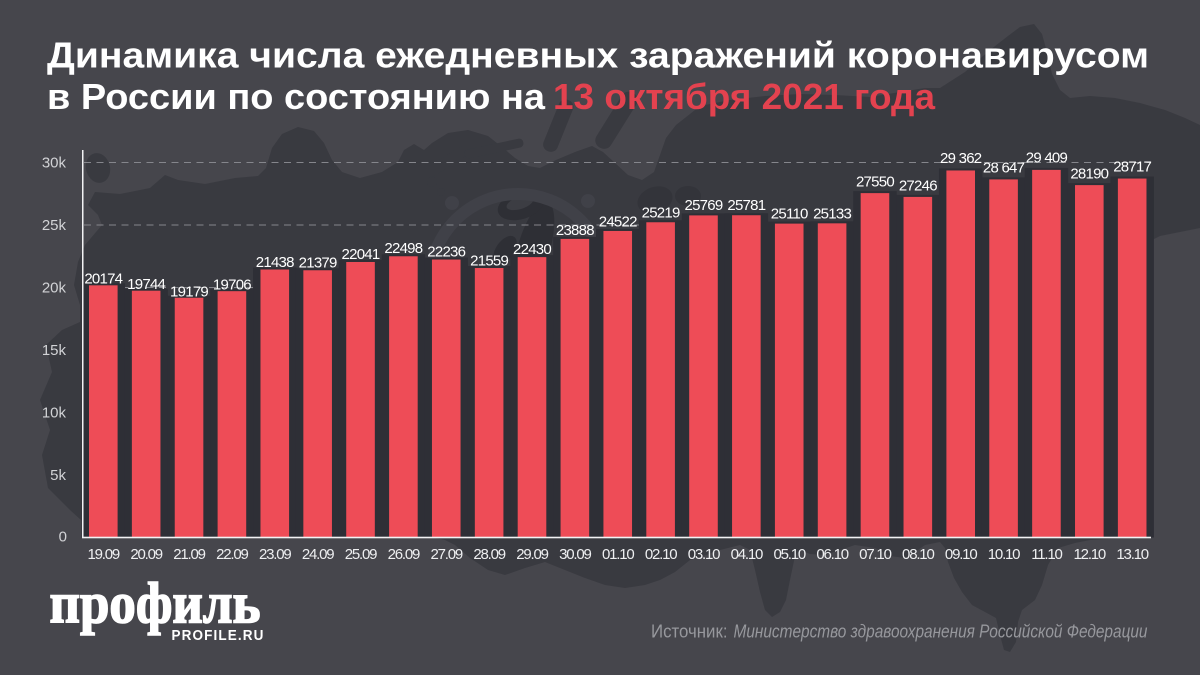 Image resolution: width=1200 pixels, height=675 pixels. Describe the element at coordinates (747, 554) in the screenshot. I see `svg-text: 04.10` at that location.